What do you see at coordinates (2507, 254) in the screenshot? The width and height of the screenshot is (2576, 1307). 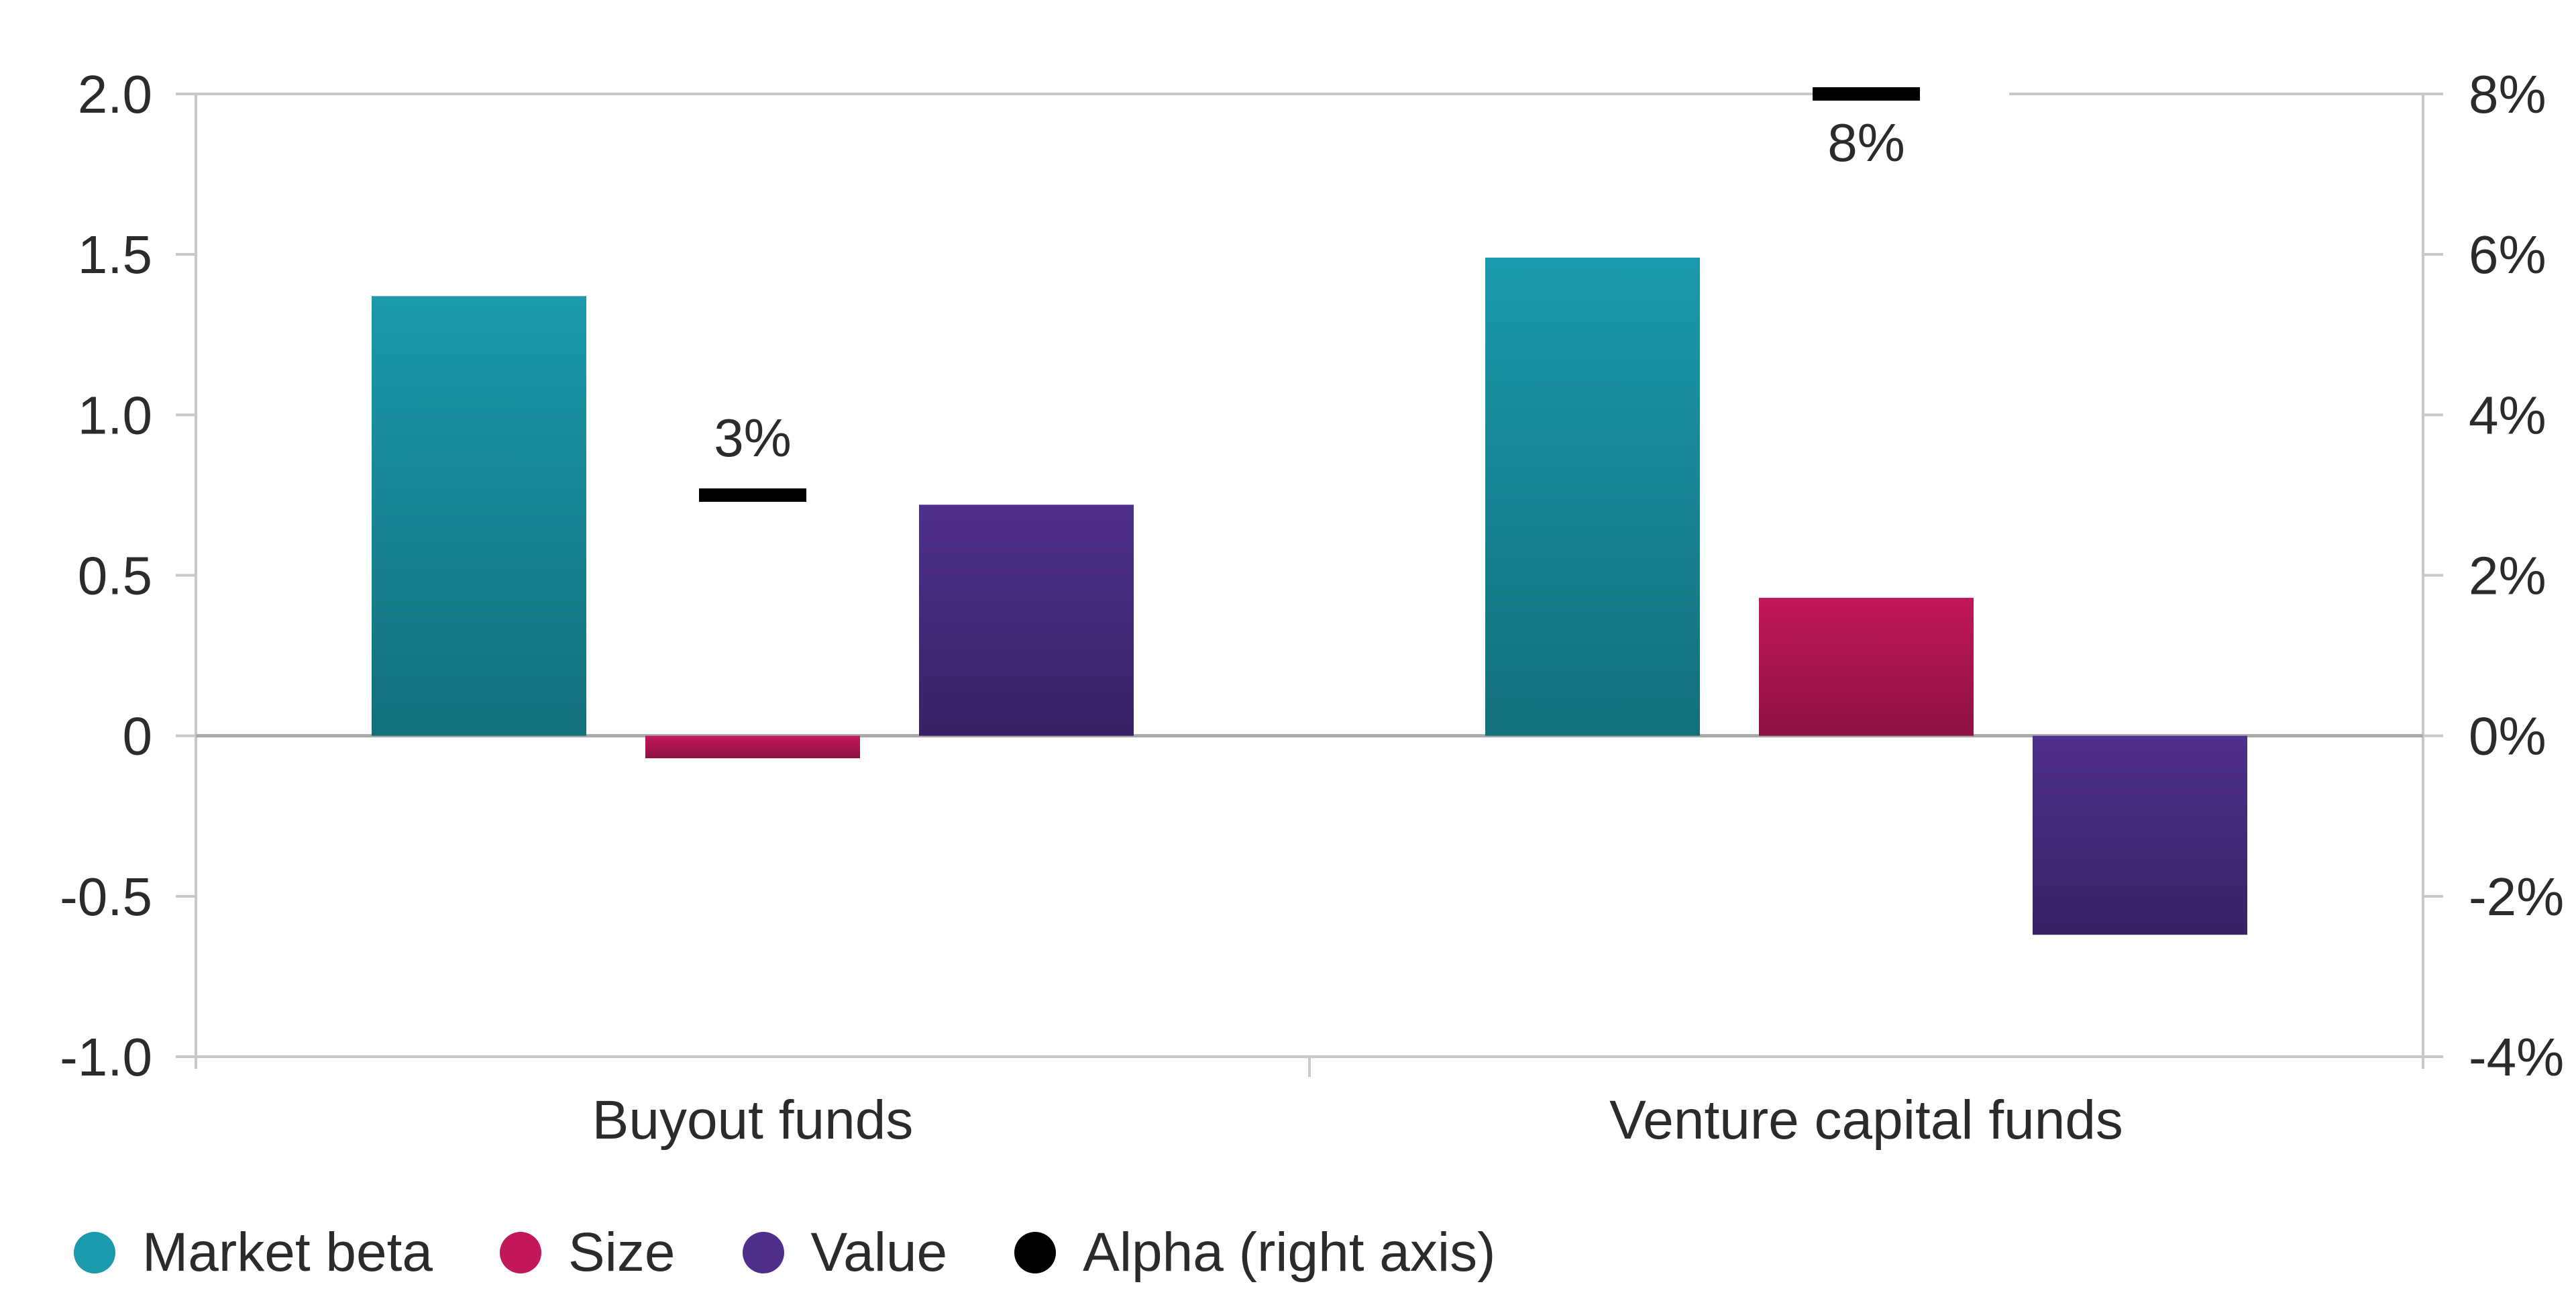 I see `y2-tick-label: 6%` at bounding box center [2507, 254].